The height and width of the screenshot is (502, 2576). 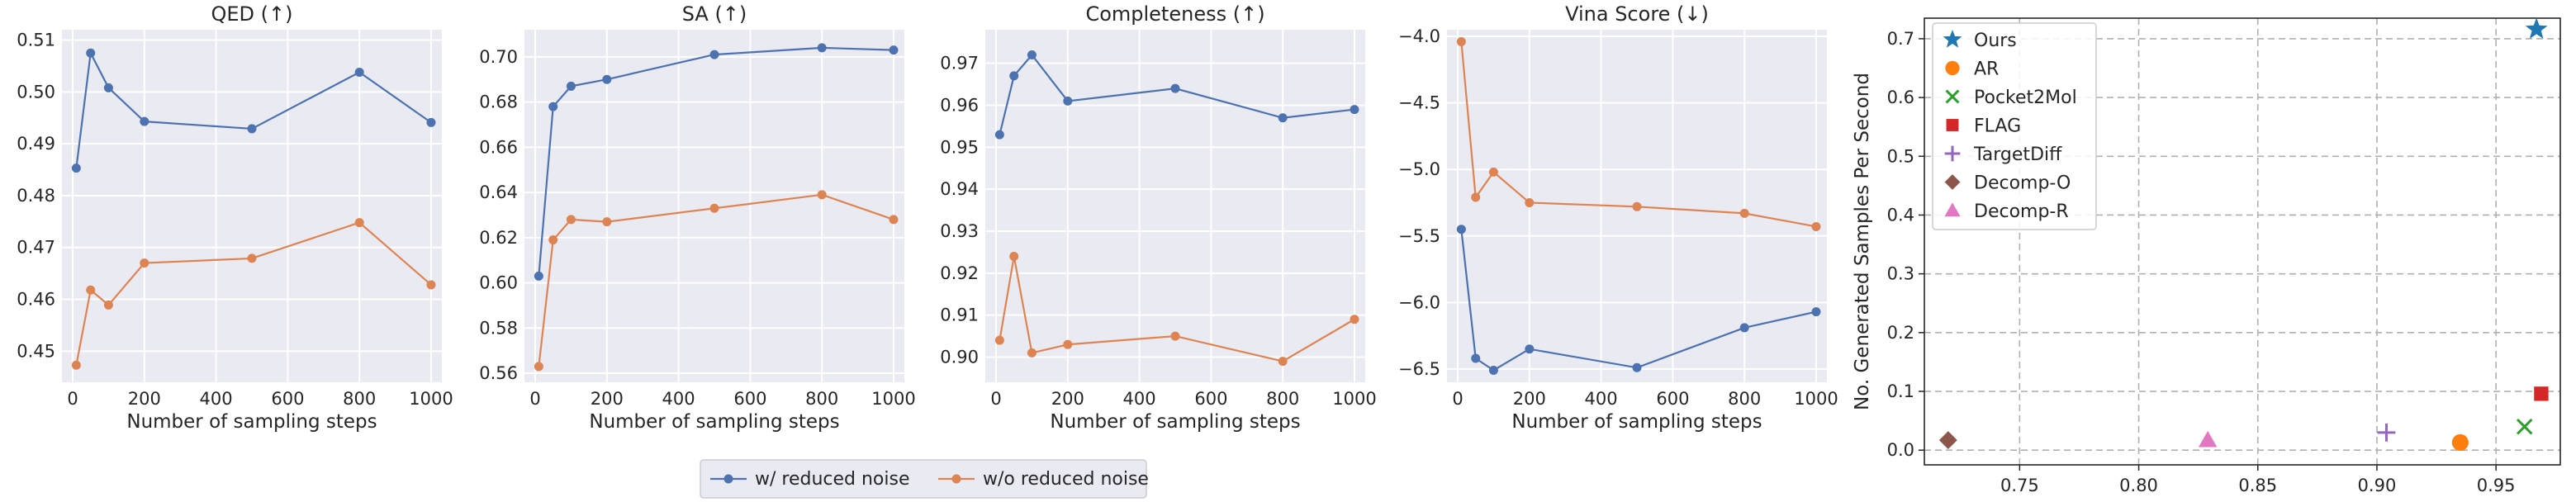 I want to click on legend-label: w/ reduced noise, so click(x=832, y=479).